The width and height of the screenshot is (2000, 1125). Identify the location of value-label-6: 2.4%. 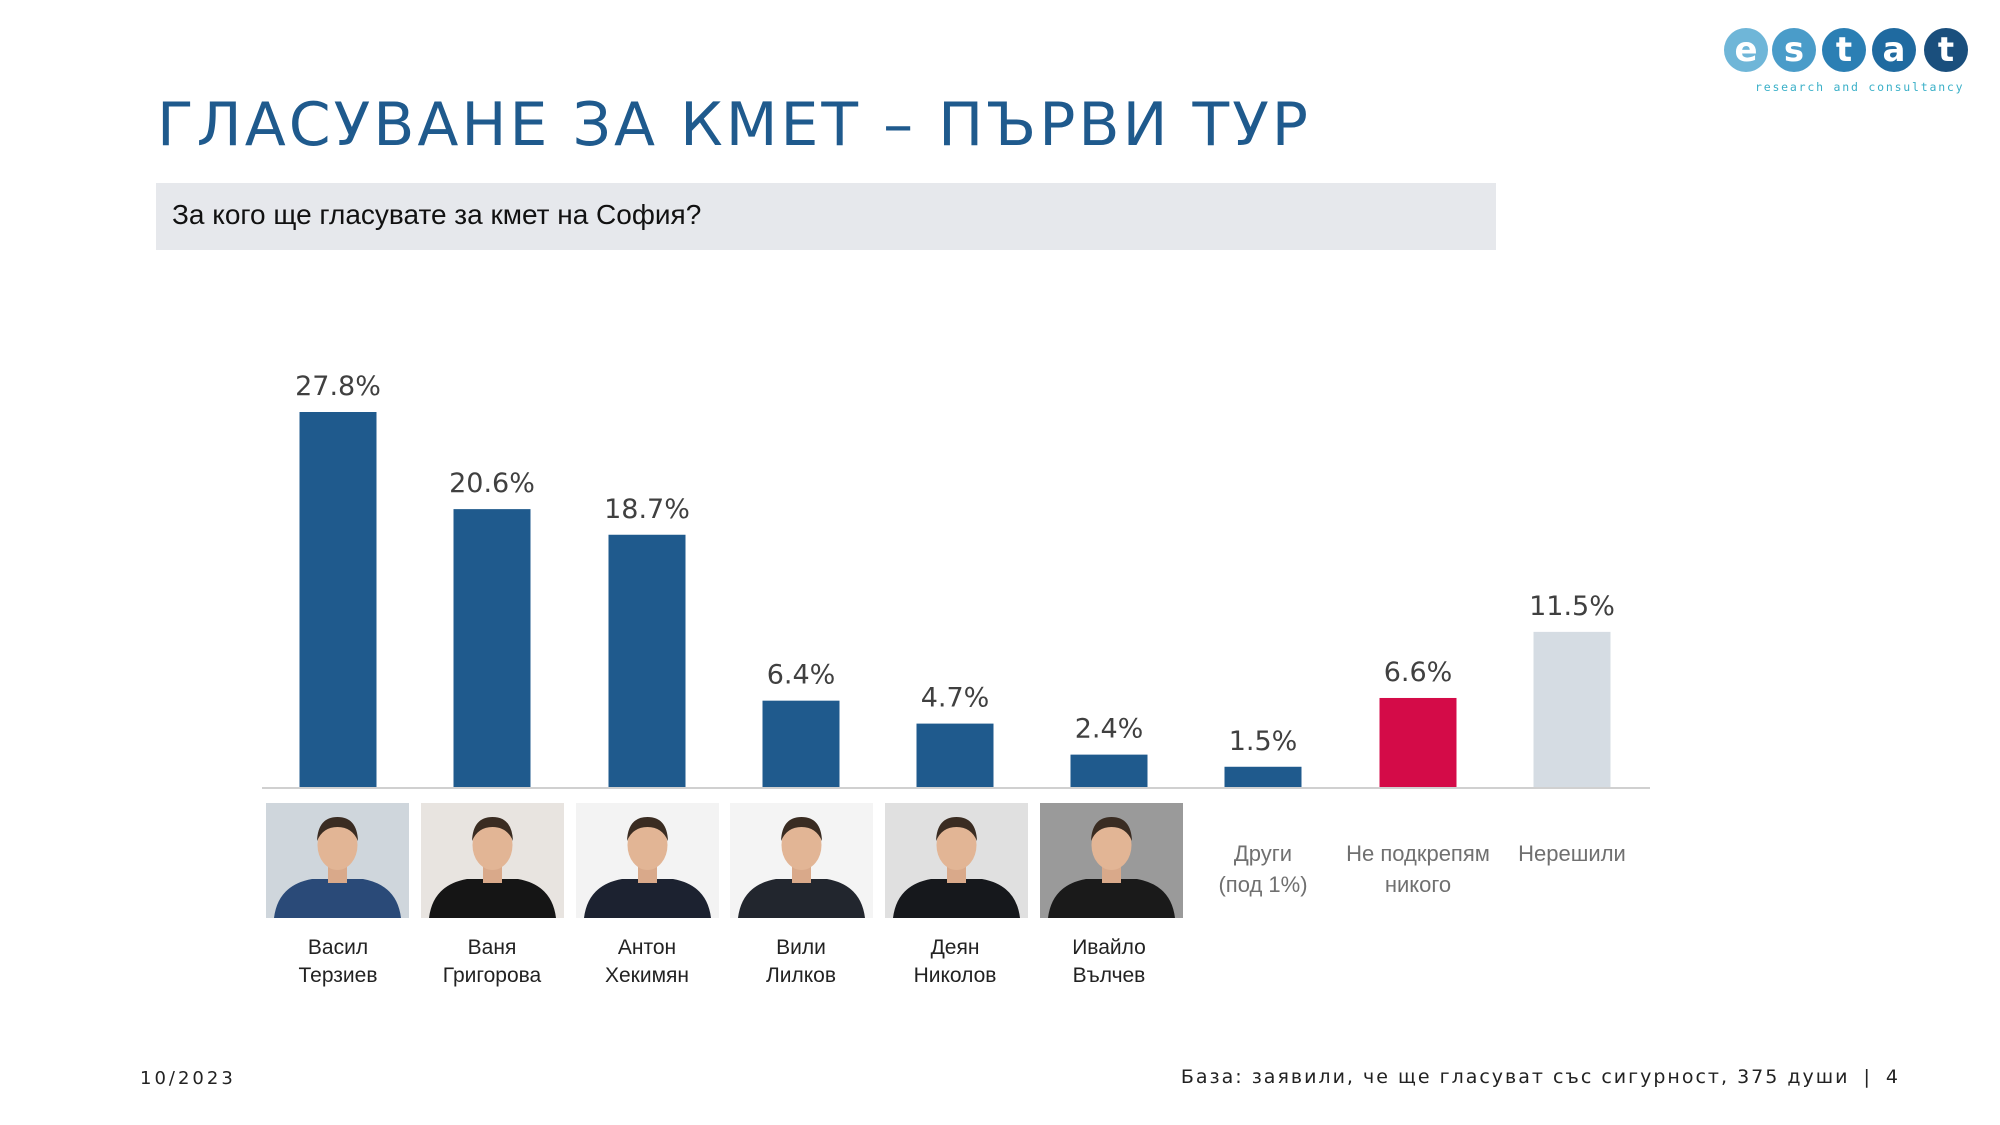
(1109, 729).